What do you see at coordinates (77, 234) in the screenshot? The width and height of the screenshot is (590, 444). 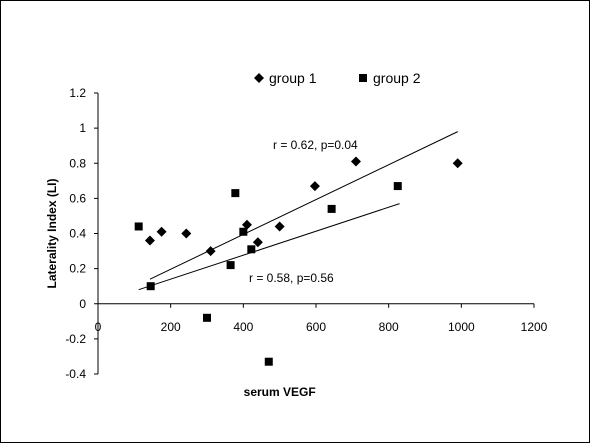 I see `y-tick-label: 0.4` at bounding box center [77, 234].